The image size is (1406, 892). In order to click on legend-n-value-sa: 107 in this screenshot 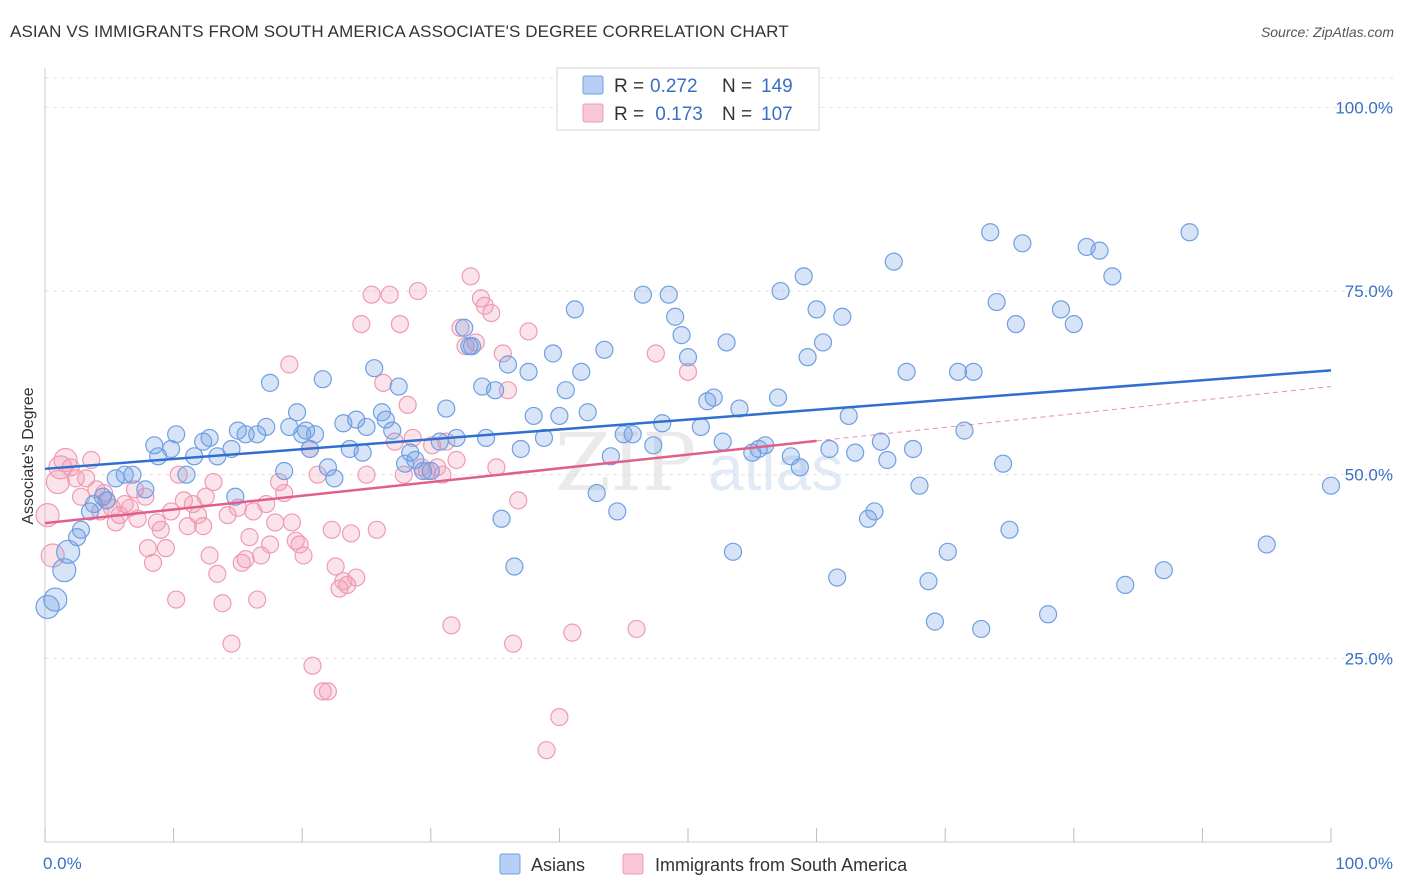, I will do `click(777, 114)`.